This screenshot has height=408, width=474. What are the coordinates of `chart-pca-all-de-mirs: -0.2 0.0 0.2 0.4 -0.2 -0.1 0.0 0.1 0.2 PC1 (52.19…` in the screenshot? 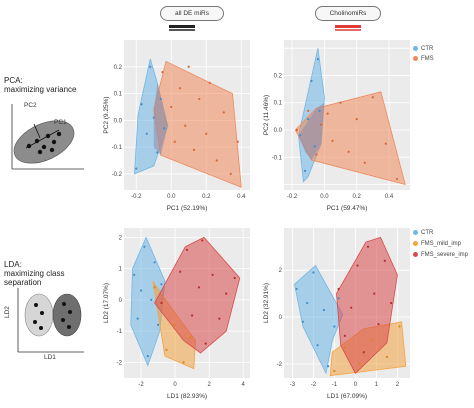 It's located at (176, 126).